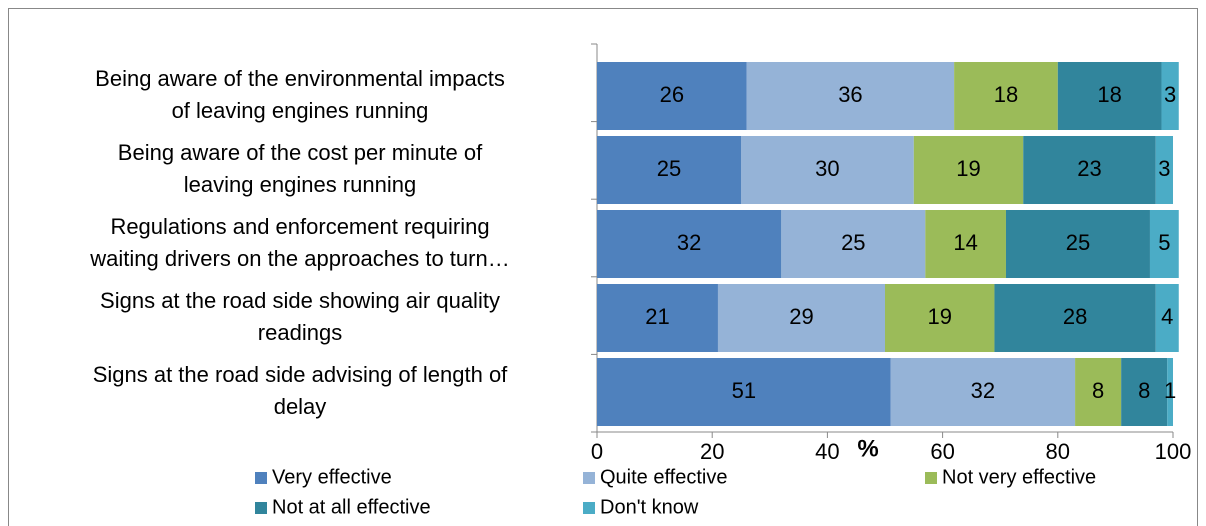 This screenshot has width=1206, height=526. I want to click on x-tick-label: 80, so click(1058, 451).